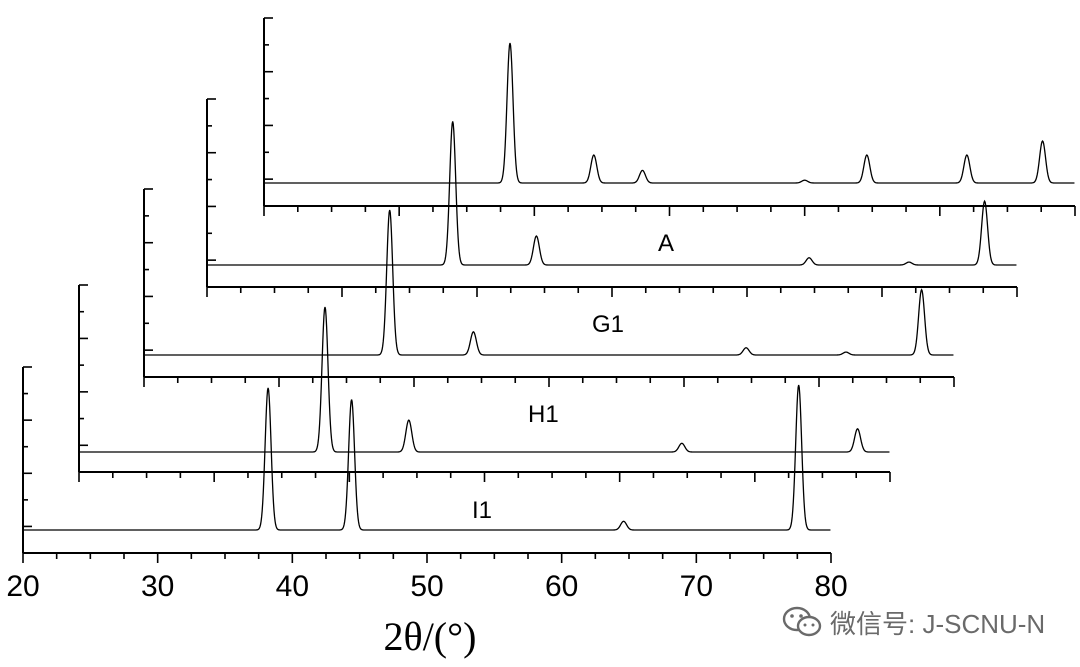 This screenshot has width=1080, height=667. I want to click on series-label-i1: I1, so click(482, 510).